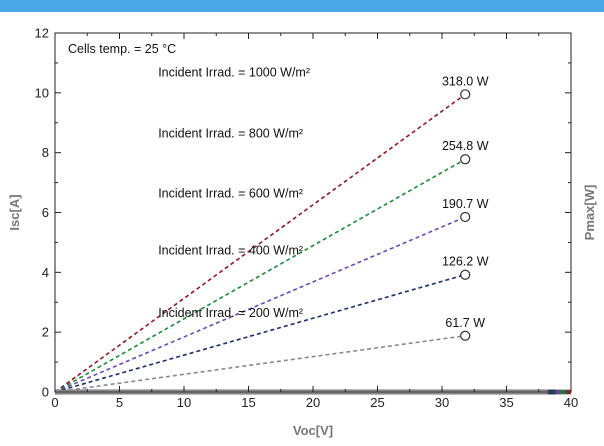 This screenshot has height=446, width=604. What do you see at coordinates (260, 363) in the screenshot?
I see `pmax-dashed-line` at bounding box center [260, 363].